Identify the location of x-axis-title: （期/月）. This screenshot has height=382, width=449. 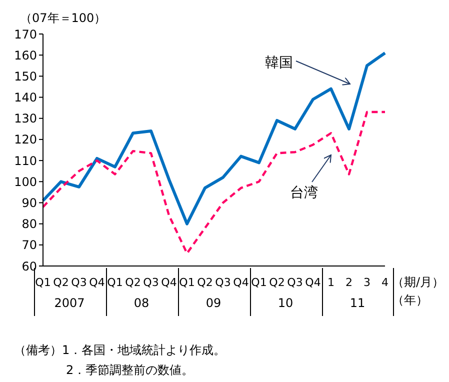
(418, 282).